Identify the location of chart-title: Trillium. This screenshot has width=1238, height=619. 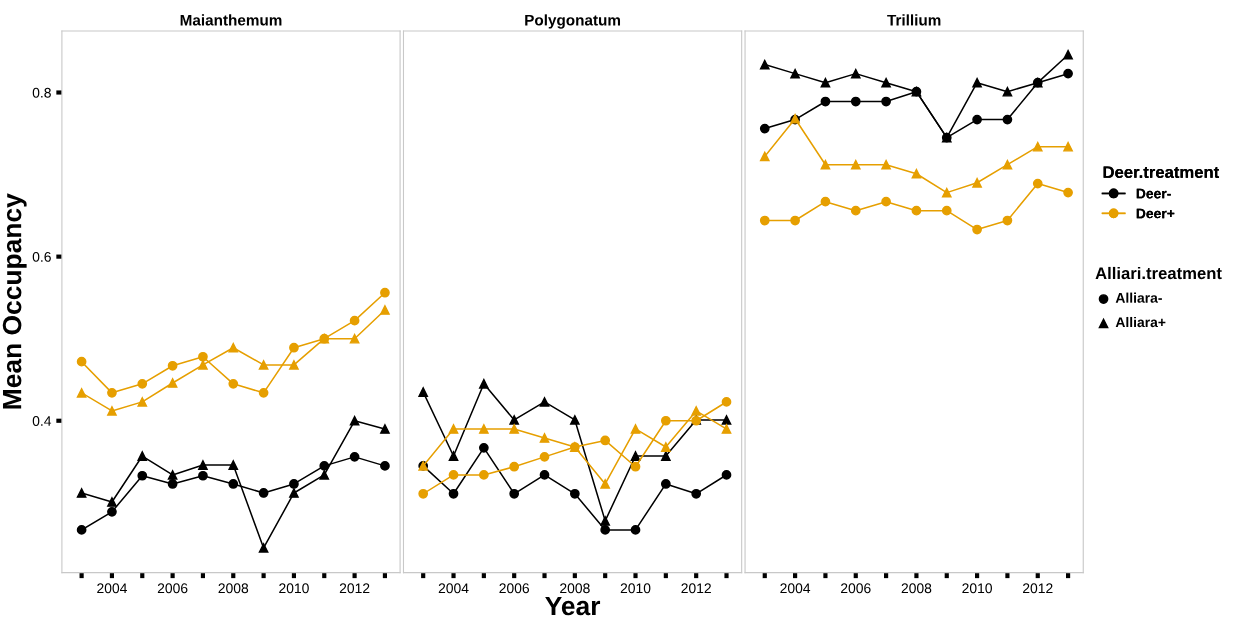
(914, 20).